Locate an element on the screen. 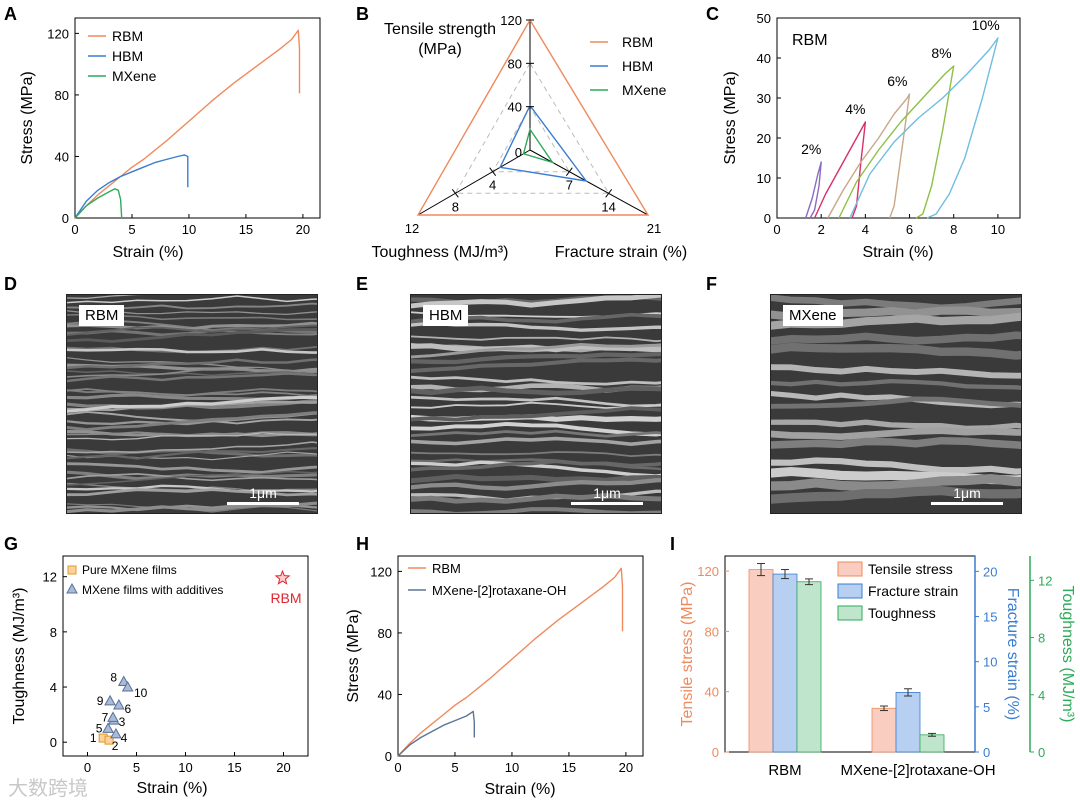 The image size is (1080, 805). panel-b-axis-label-fracture: Fracture strain (%) is located at coordinates (621, 252).